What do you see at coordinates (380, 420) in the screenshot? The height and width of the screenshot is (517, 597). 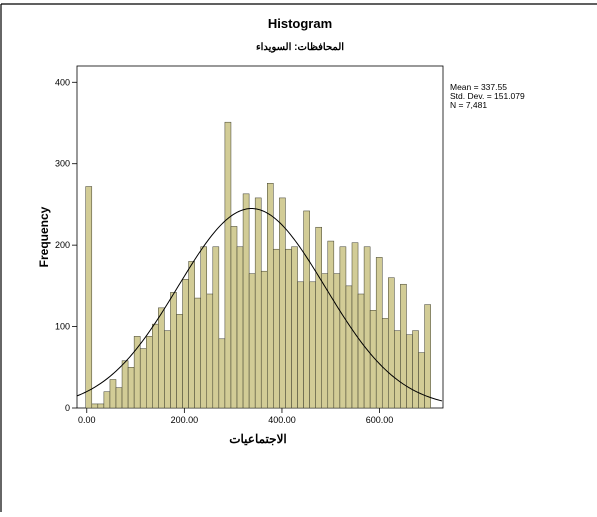 I see `x-tick-label: 600.00` at bounding box center [380, 420].